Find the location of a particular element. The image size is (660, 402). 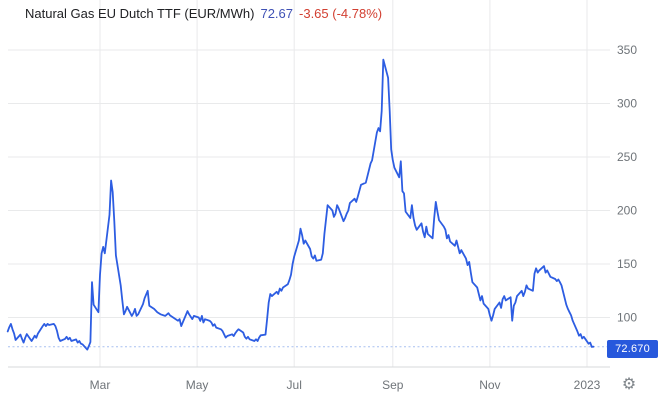

y-tick-label: 150 is located at coordinates (627, 264).